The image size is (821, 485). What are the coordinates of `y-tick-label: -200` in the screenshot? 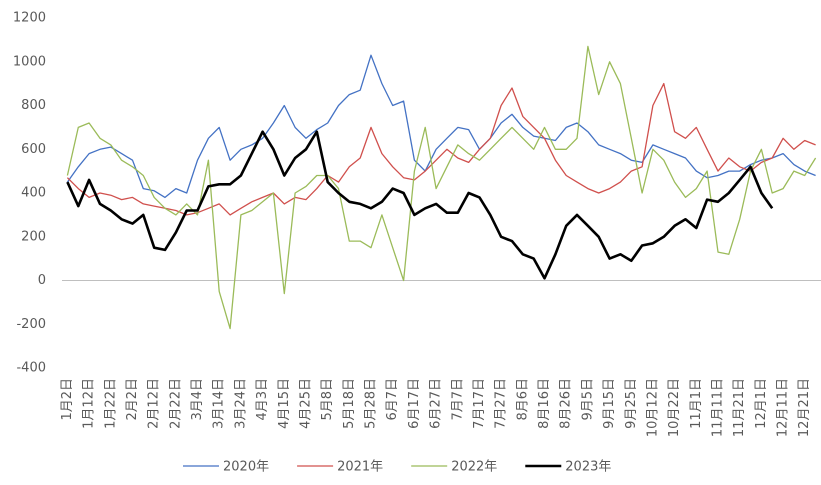 It's located at (31, 324).